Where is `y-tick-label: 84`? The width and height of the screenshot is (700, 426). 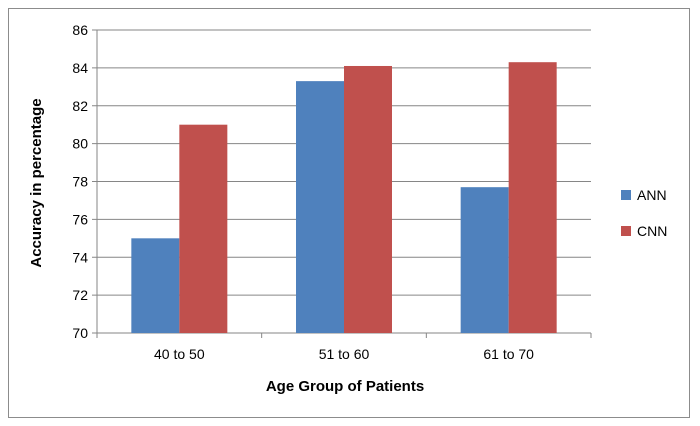
y-tick-label: 84 is located at coordinates (80, 68).